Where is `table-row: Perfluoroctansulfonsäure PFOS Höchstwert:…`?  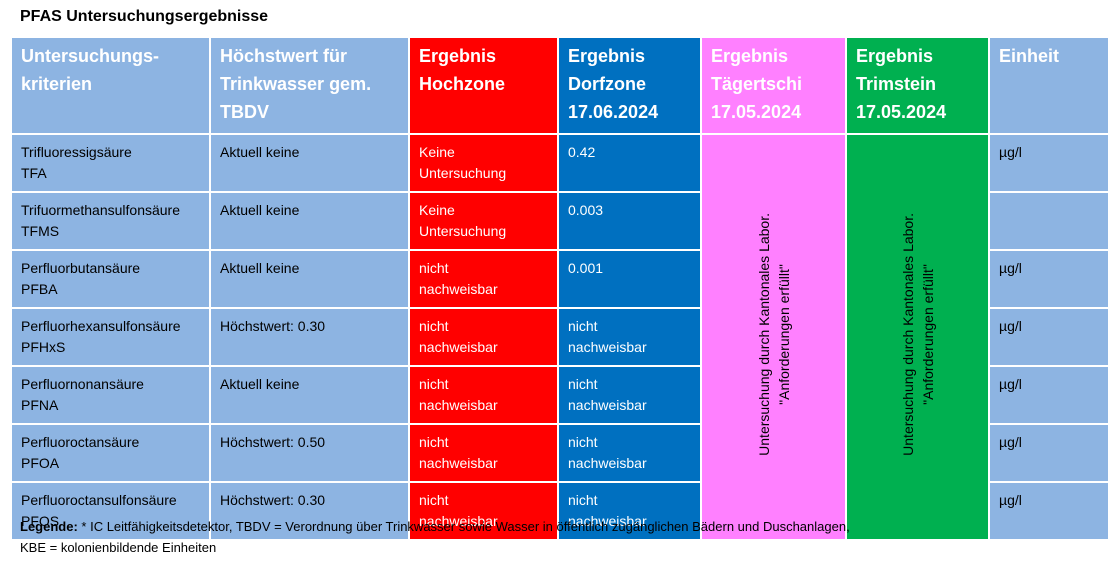
table-row: Perfluoroctansulfonsäure PFOS Höchstwert:… is located at coordinates (560, 511).